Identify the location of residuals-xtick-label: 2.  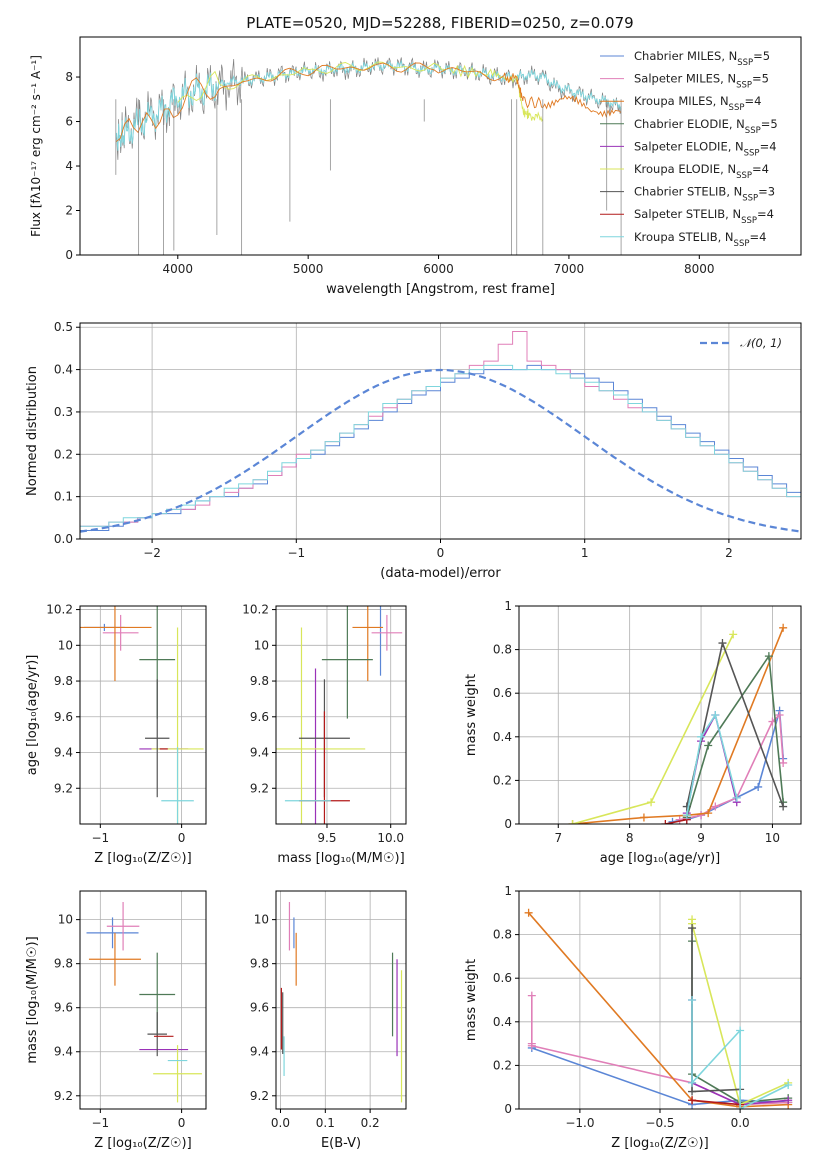
(729, 553).